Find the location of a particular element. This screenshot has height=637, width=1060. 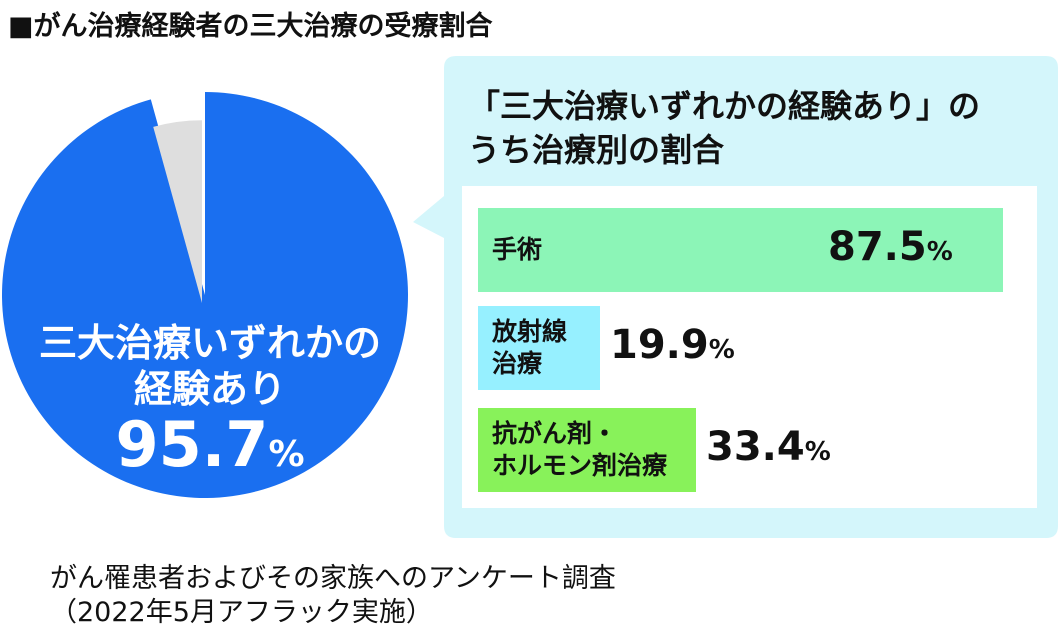

bar-label-line: ホルモン剤治療 is located at coordinates (580, 465).